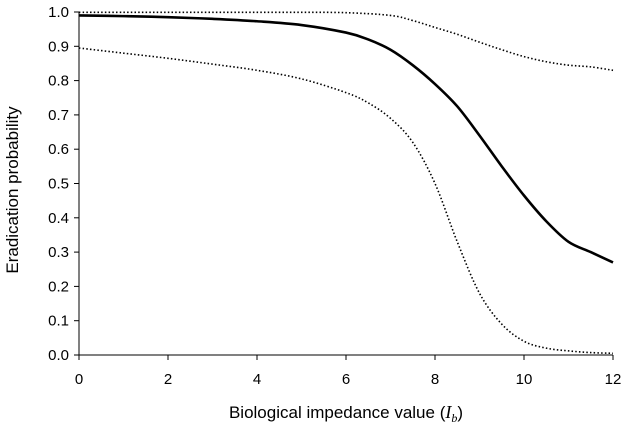 The height and width of the screenshot is (431, 628). What do you see at coordinates (435, 379) in the screenshot?
I see `x-tick-label: 8` at bounding box center [435, 379].